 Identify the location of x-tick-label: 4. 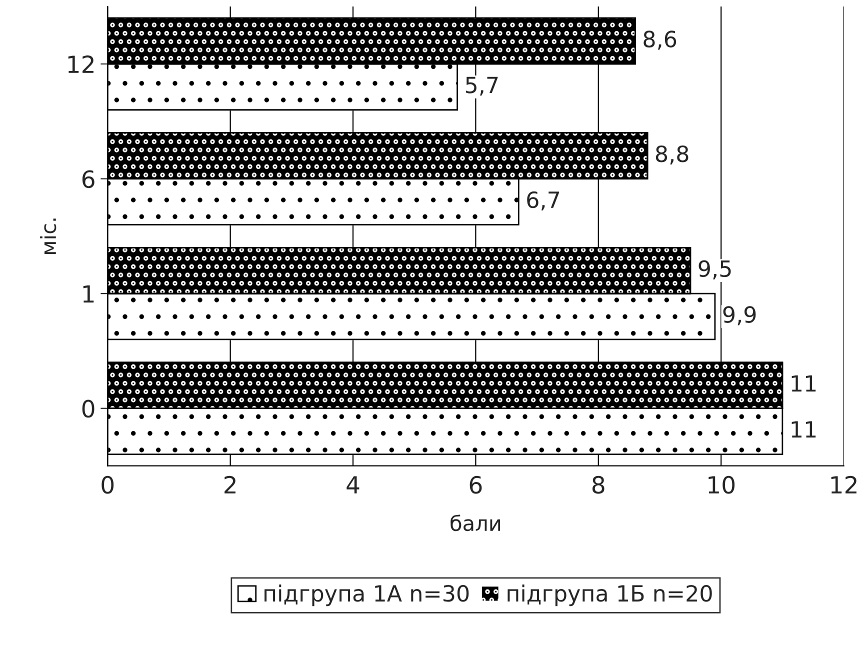
(353, 485).